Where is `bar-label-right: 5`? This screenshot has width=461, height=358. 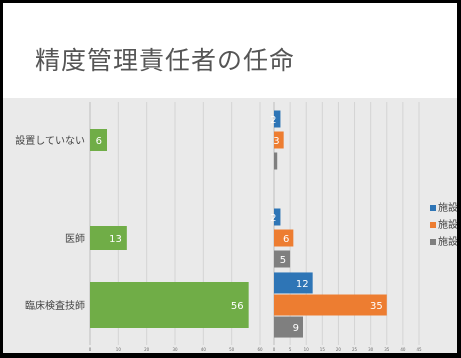 bar-label-right: 5 is located at coordinates (283, 260).